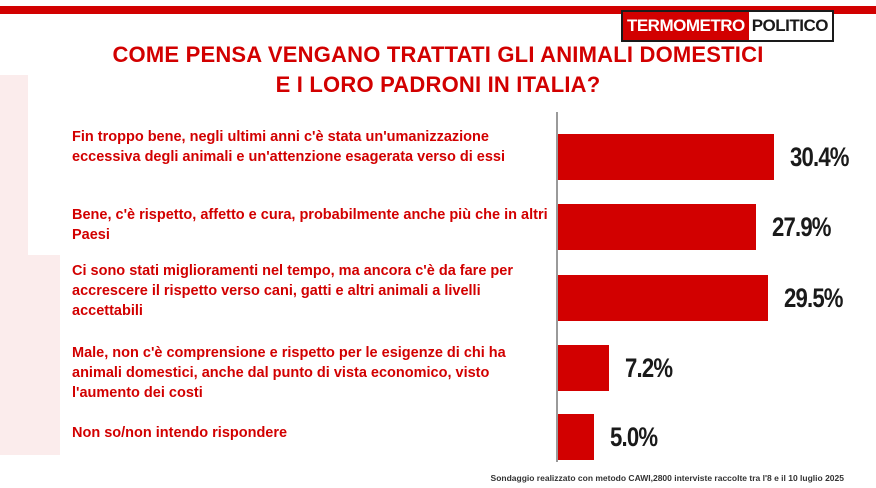 The height and width of the screenshot is (488, 876). Describe the element at coordinates (649, 368) in the screenshot. I see `bar-value-label: 7.2%` at that location.